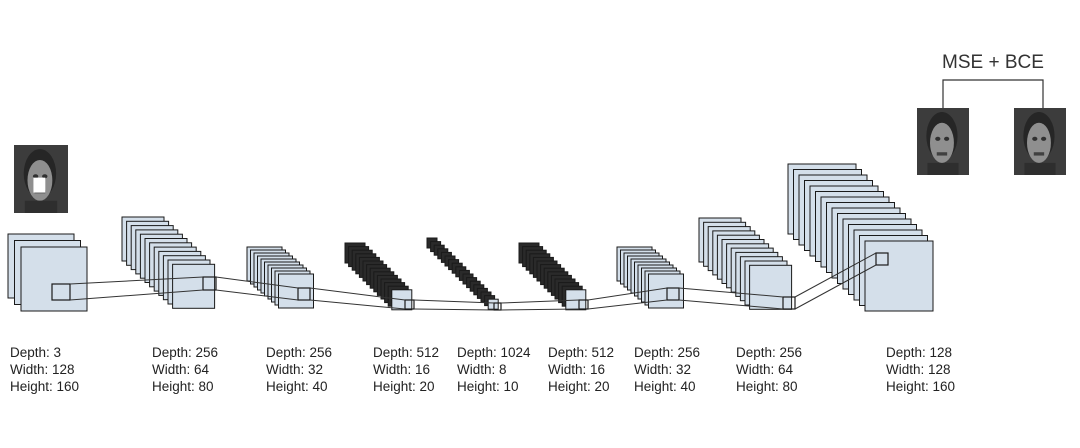 Image resolution: width=1080 pixels, height=448 pixels. I want to click on loss-group: MSE + BCE, so click(993, 80).